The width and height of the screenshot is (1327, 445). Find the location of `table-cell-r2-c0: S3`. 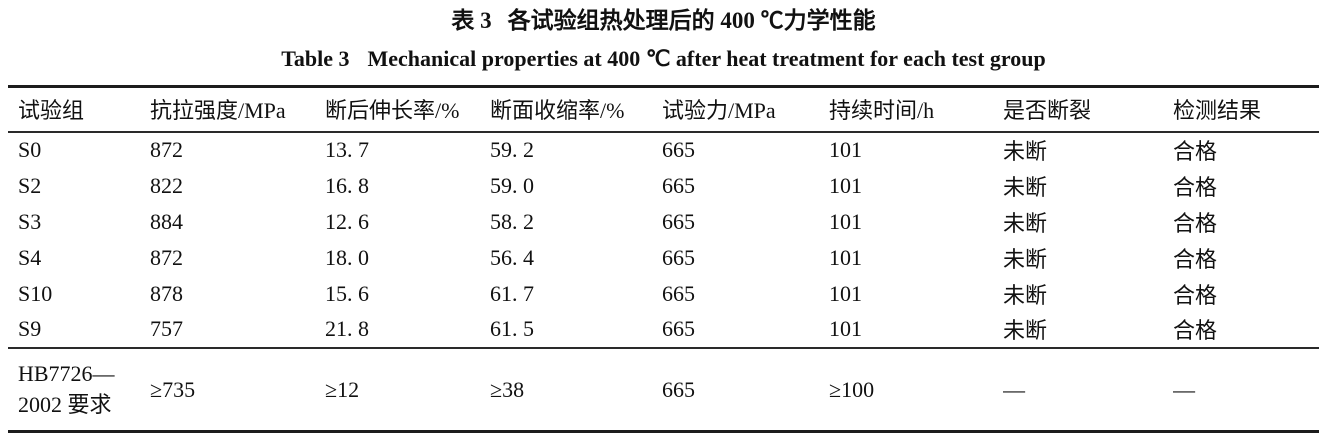

table-cell-r2-c0: S3 is located at coordinates (30, 221).